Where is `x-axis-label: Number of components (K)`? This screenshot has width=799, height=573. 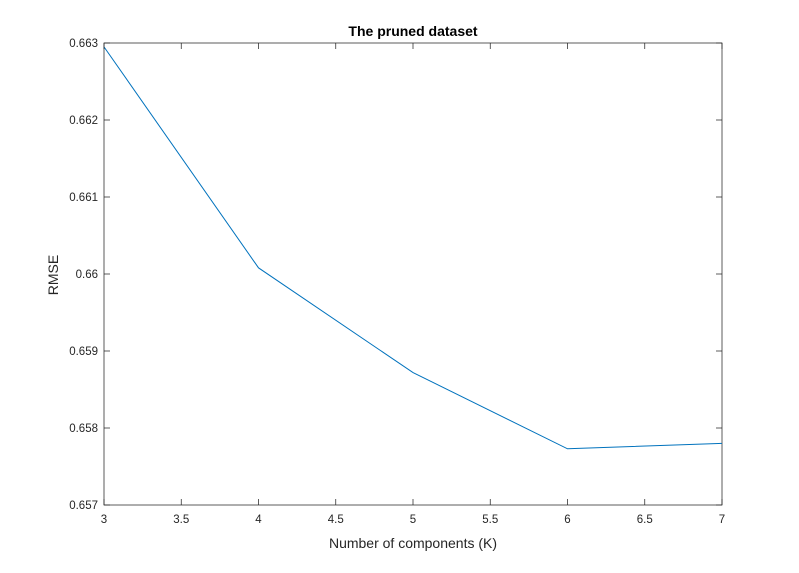
x-axis-label: Number of components (K) is located at coordinates (413, 543).